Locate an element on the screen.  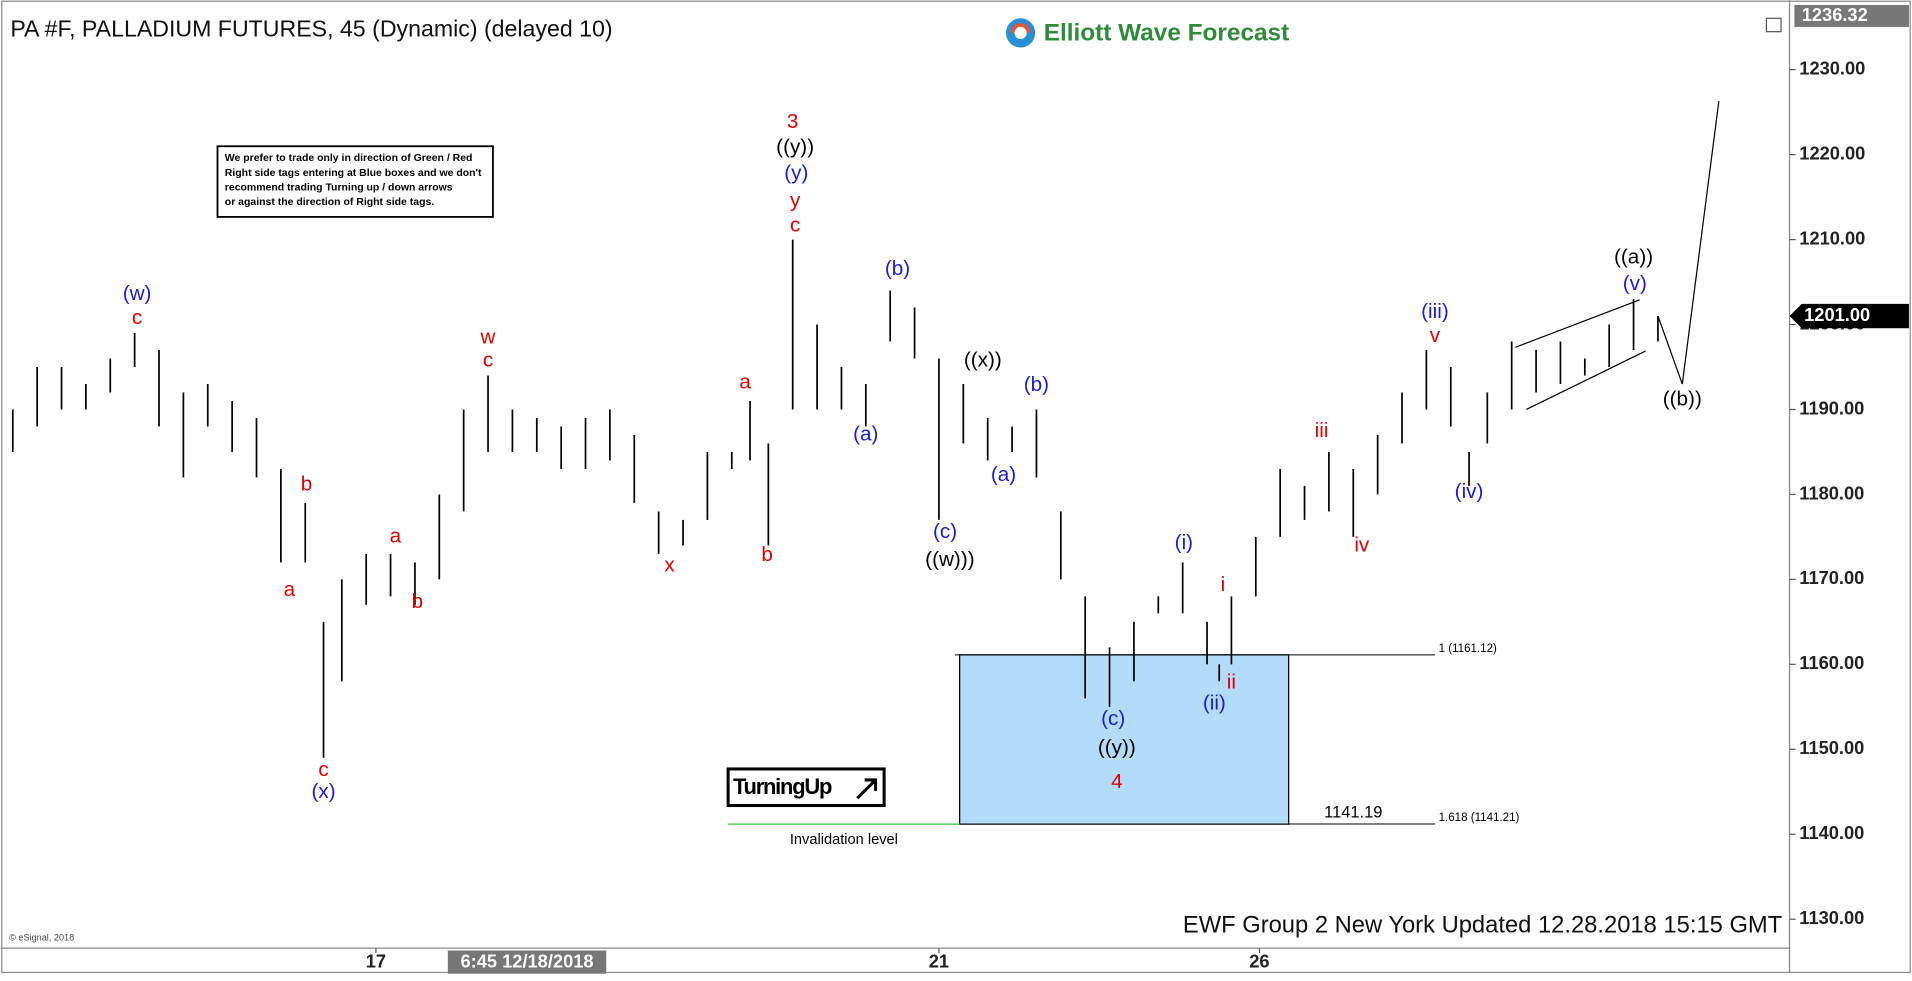
fib-label: 1.618 (1141.21) is located at coordinates (1479, 818).